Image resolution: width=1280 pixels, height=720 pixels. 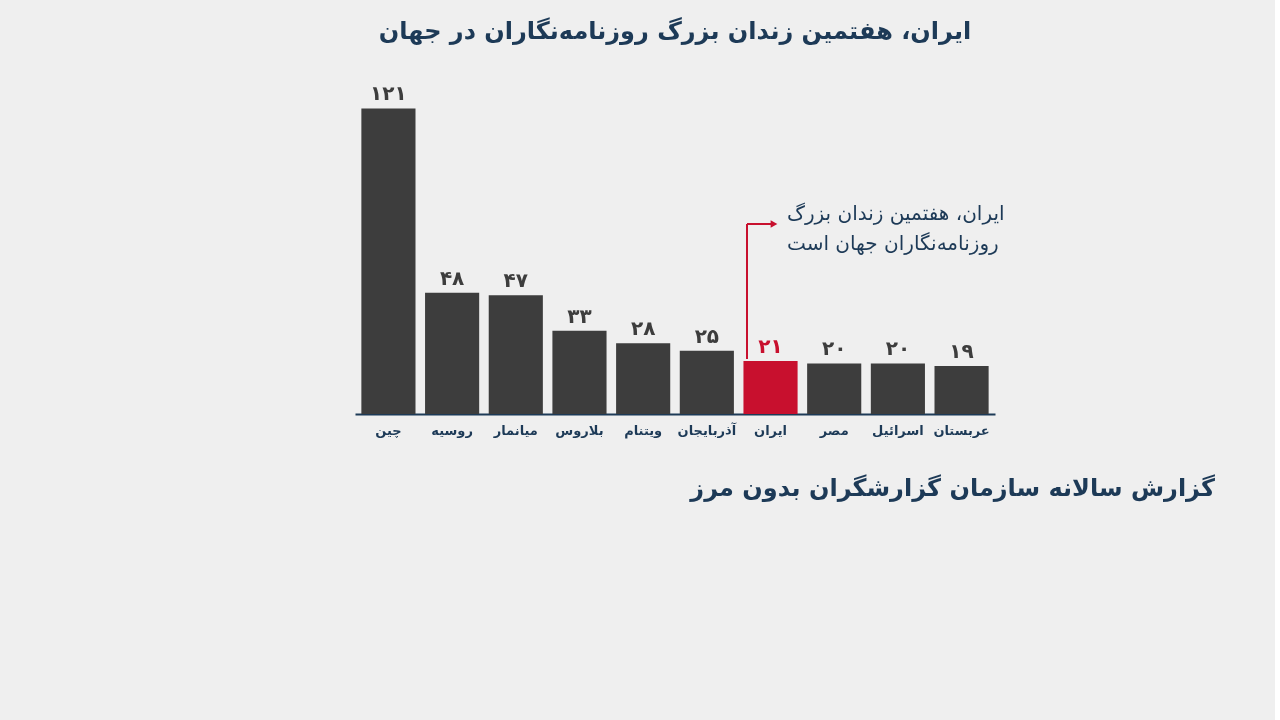 What do you see at coordinates (833, 430) in the screenshot?
I see `x-tick-label: مصر` at bounding box center [833, 430].